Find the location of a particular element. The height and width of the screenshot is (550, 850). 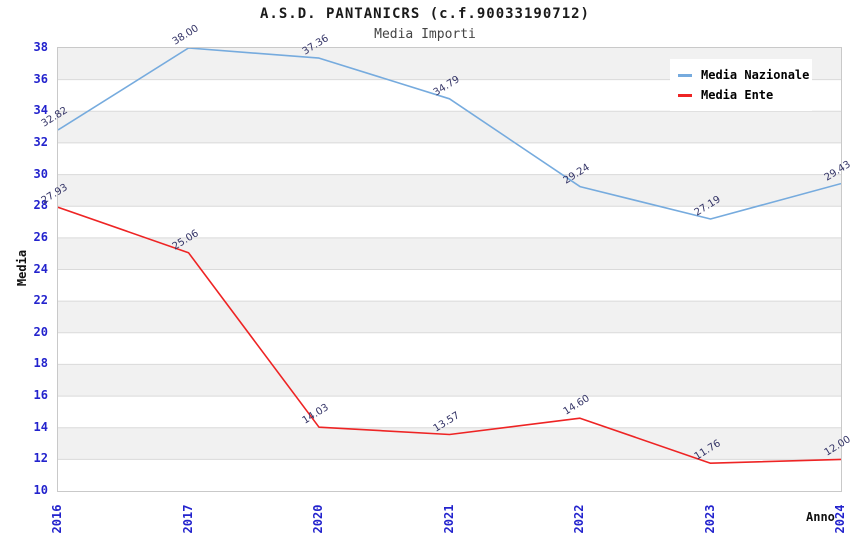

x-tick-label: 2020 is located at coordinates (318, 519).